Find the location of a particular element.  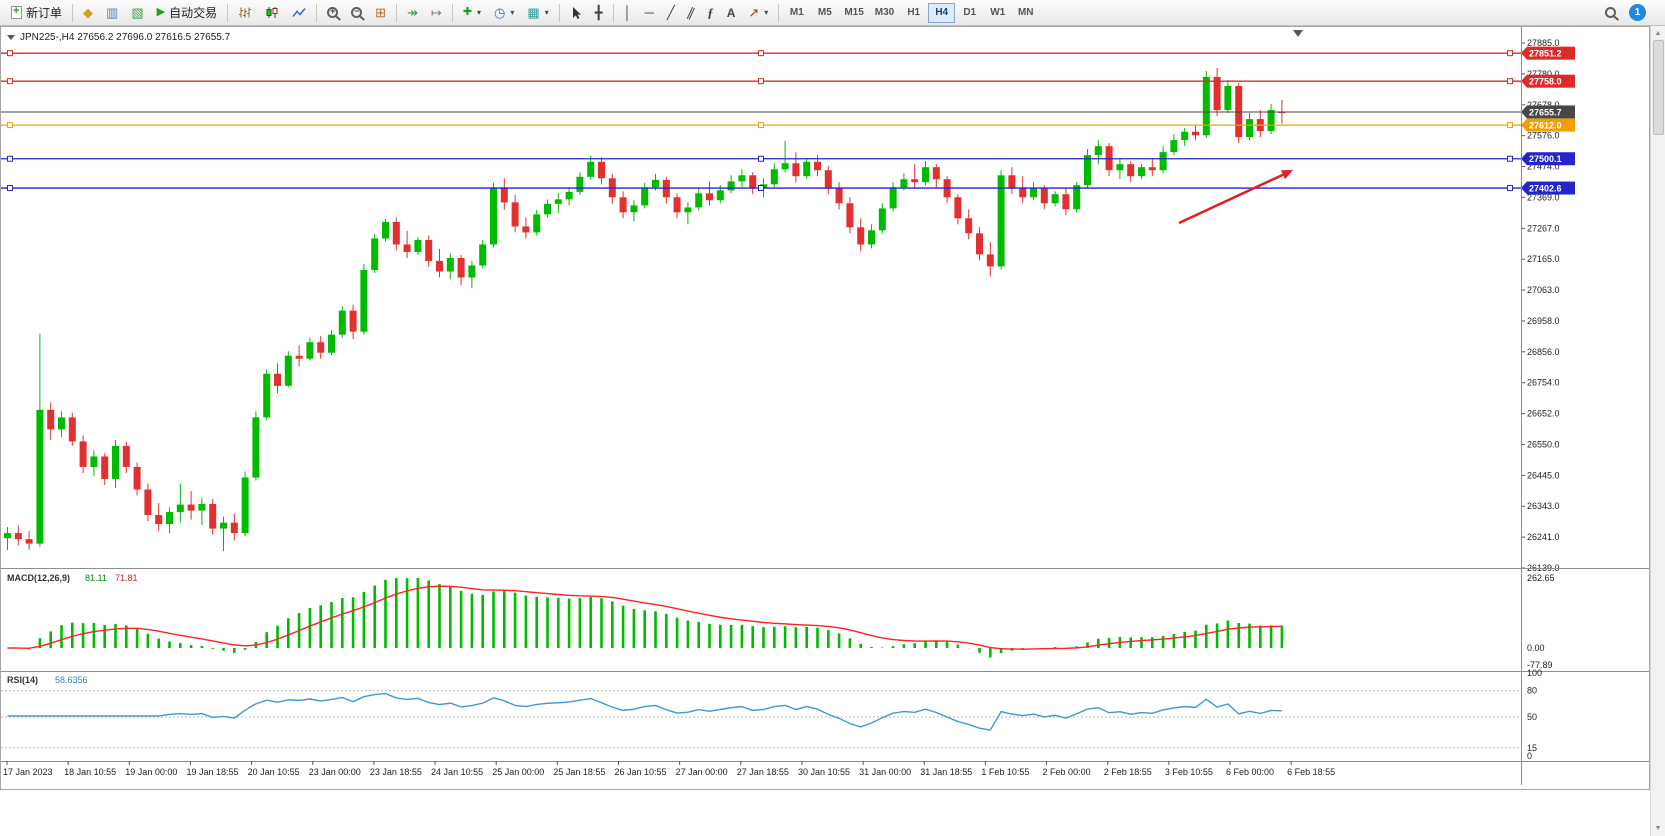

templates-icon: ▦ is located at coordinates (533, 12).